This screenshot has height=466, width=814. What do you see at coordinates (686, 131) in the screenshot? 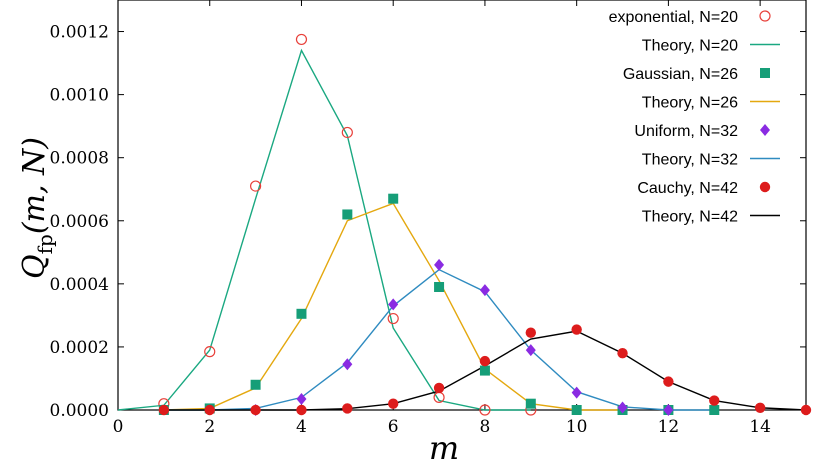
I see `legend-label: Uniform, N=32` at bounding box center [686, 131].